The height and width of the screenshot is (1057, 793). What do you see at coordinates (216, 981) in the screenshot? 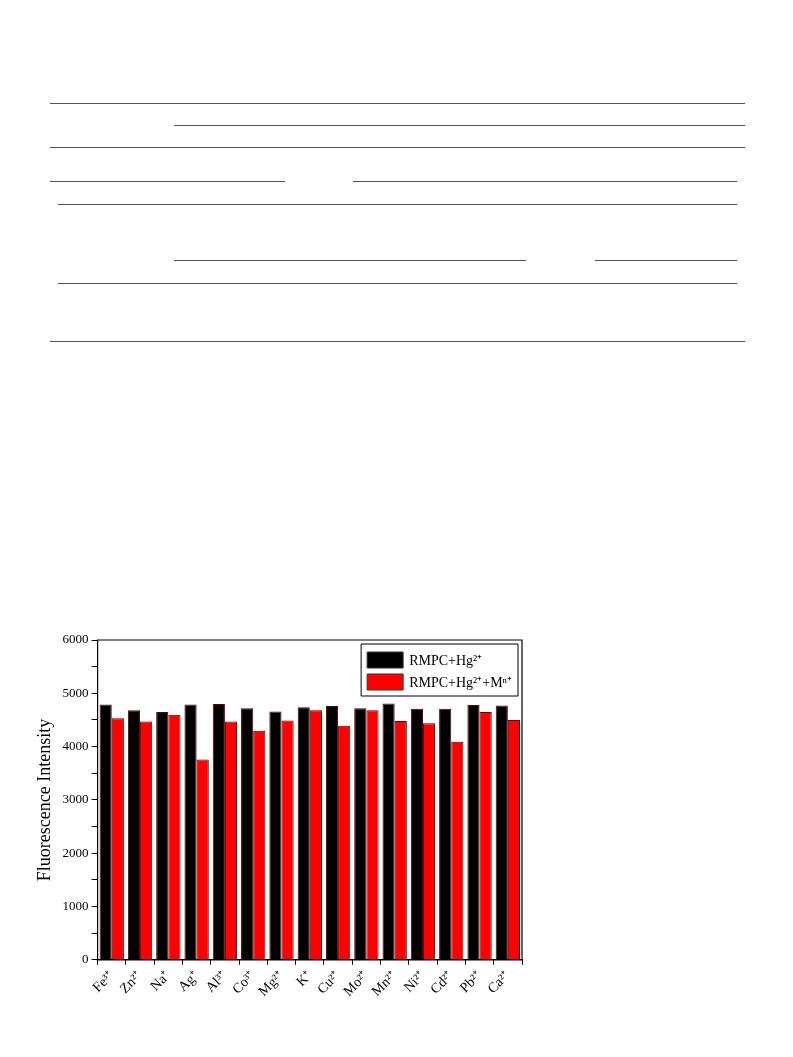
I see `x-tick-label: Al³⁺` at bounding box center [216, 981].